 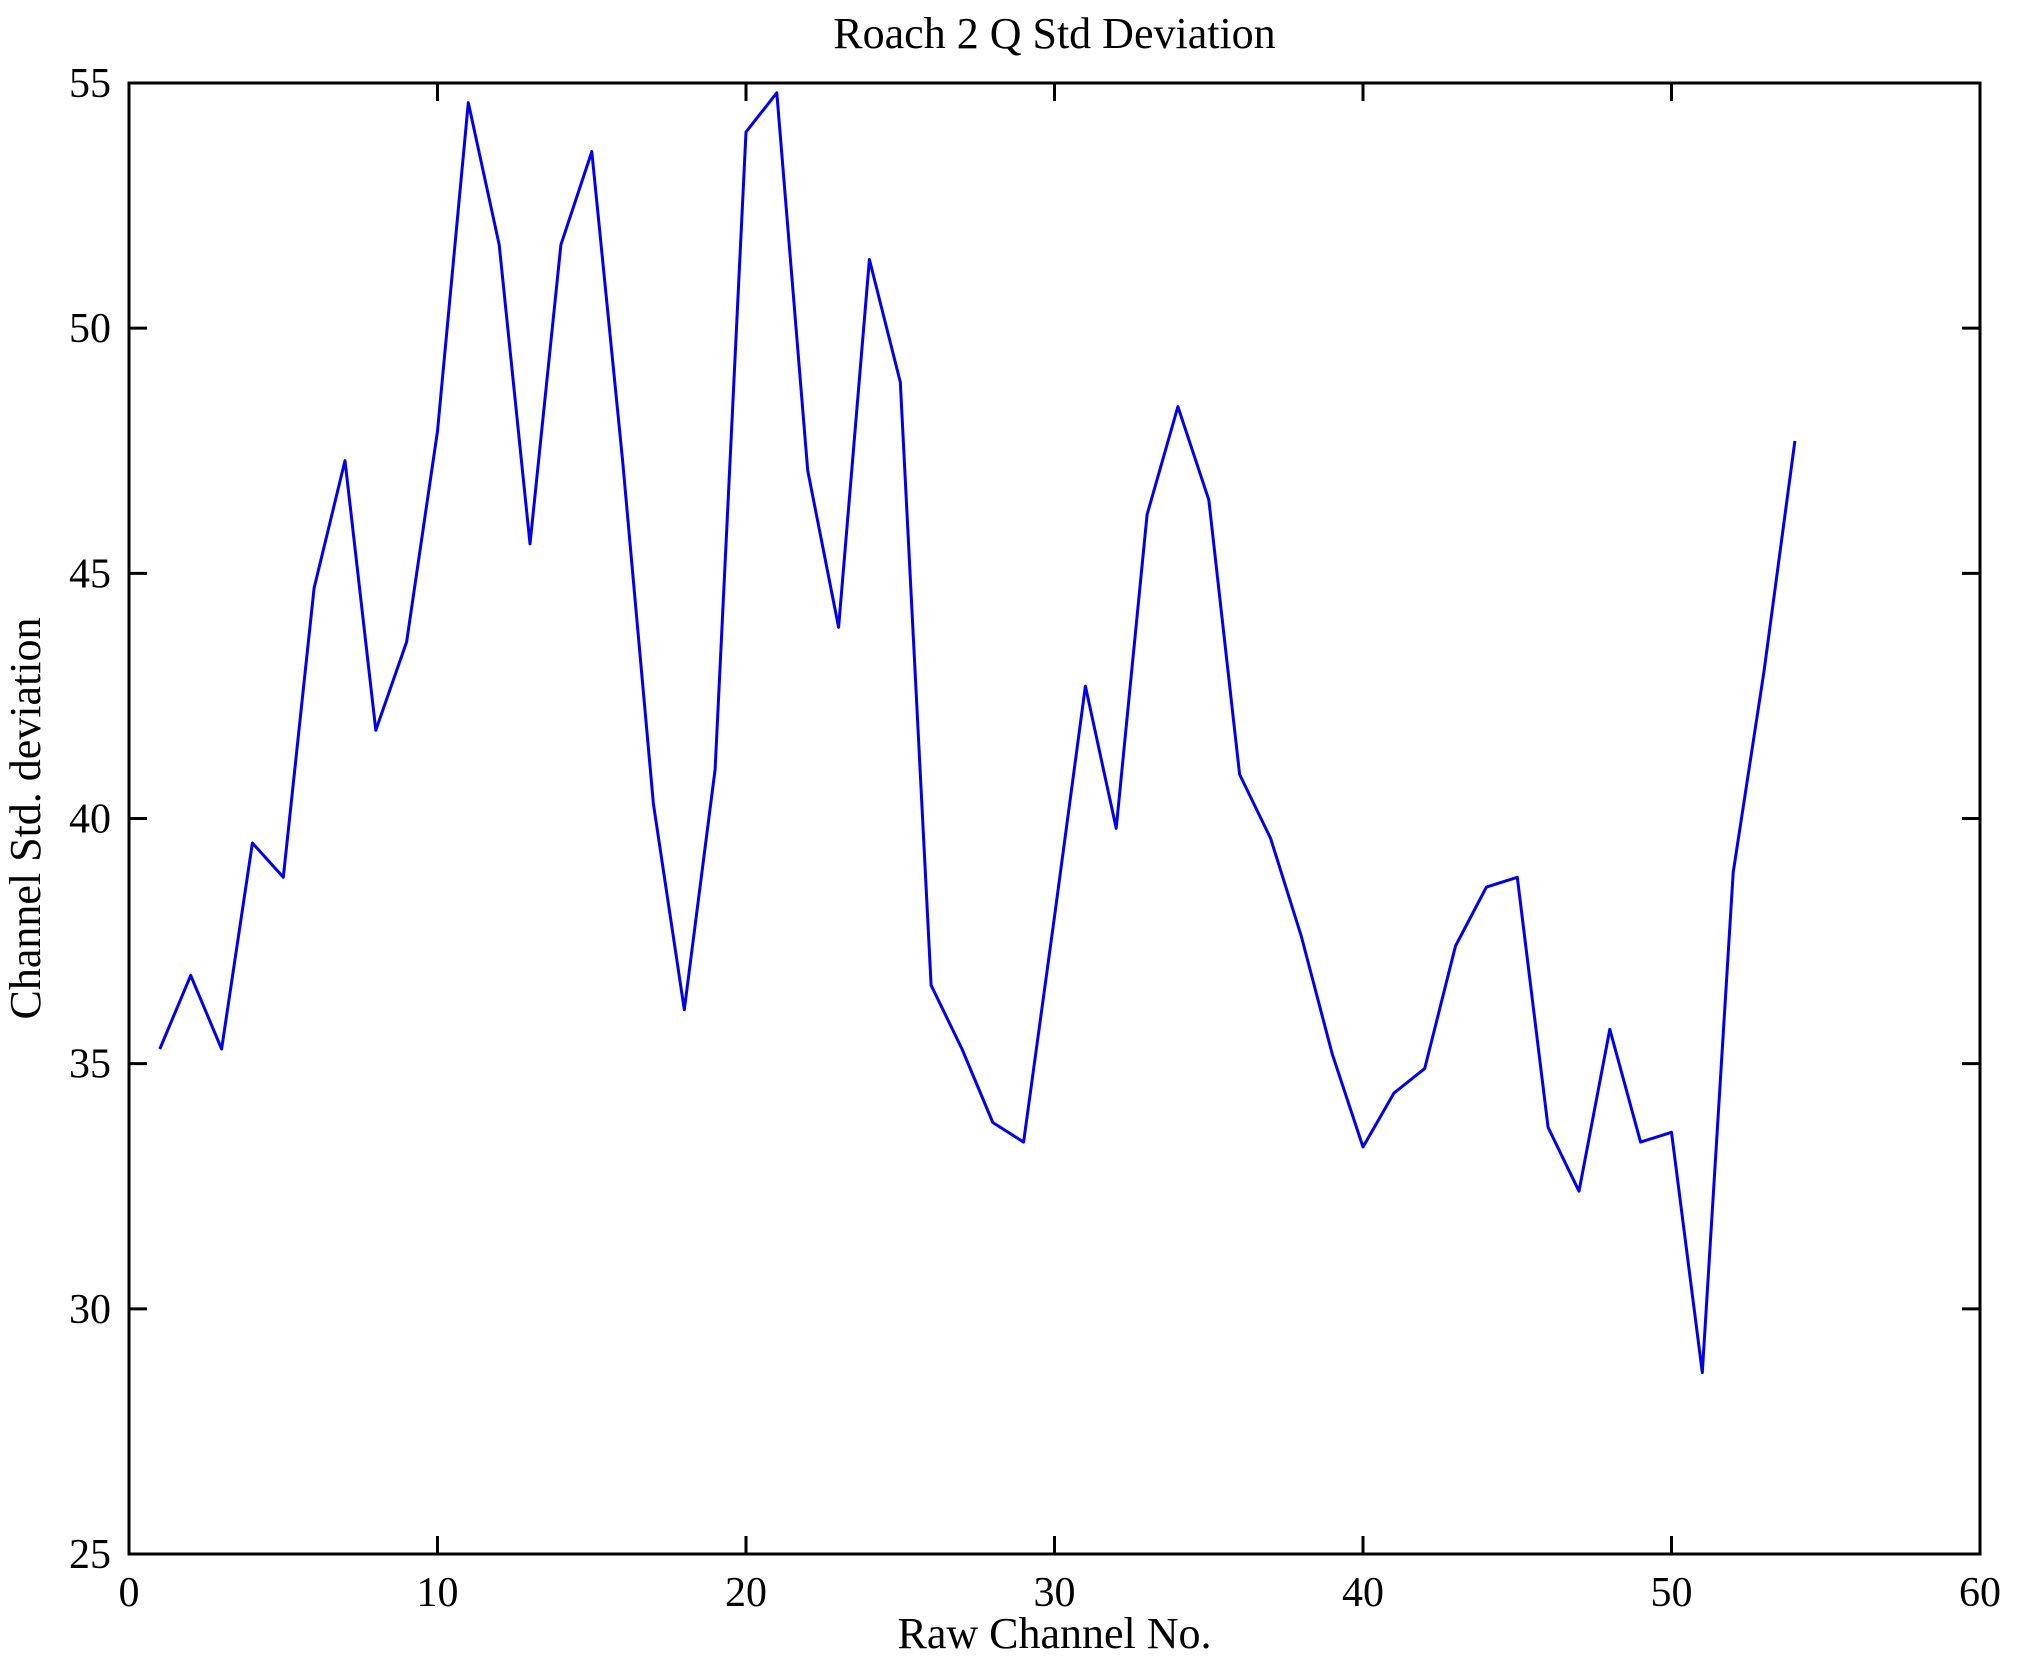 I want to click on x-tick-label: 60, so click(x=1980, y=1593).